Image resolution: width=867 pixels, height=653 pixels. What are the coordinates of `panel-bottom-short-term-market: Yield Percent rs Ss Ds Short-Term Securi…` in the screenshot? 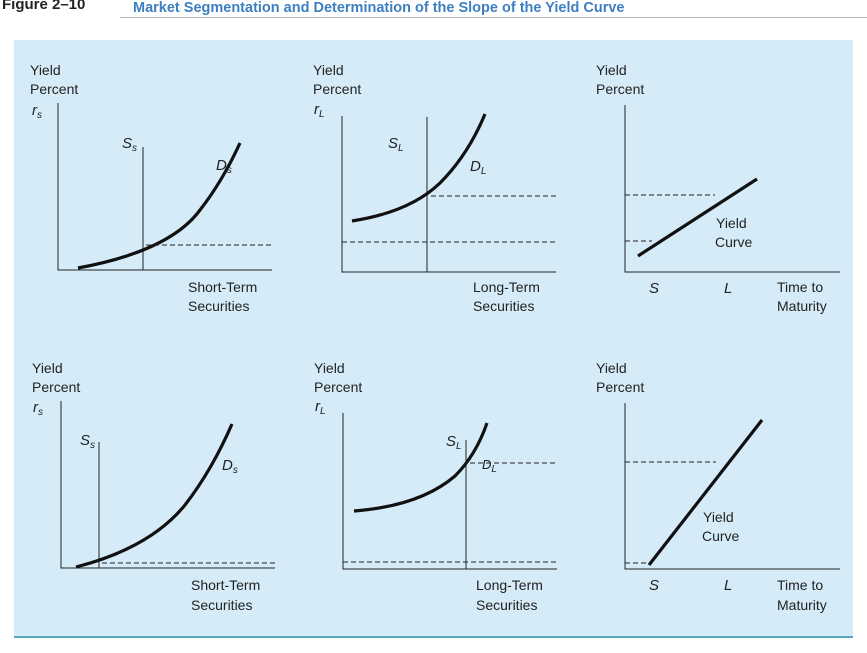 It's located at (153, 486).